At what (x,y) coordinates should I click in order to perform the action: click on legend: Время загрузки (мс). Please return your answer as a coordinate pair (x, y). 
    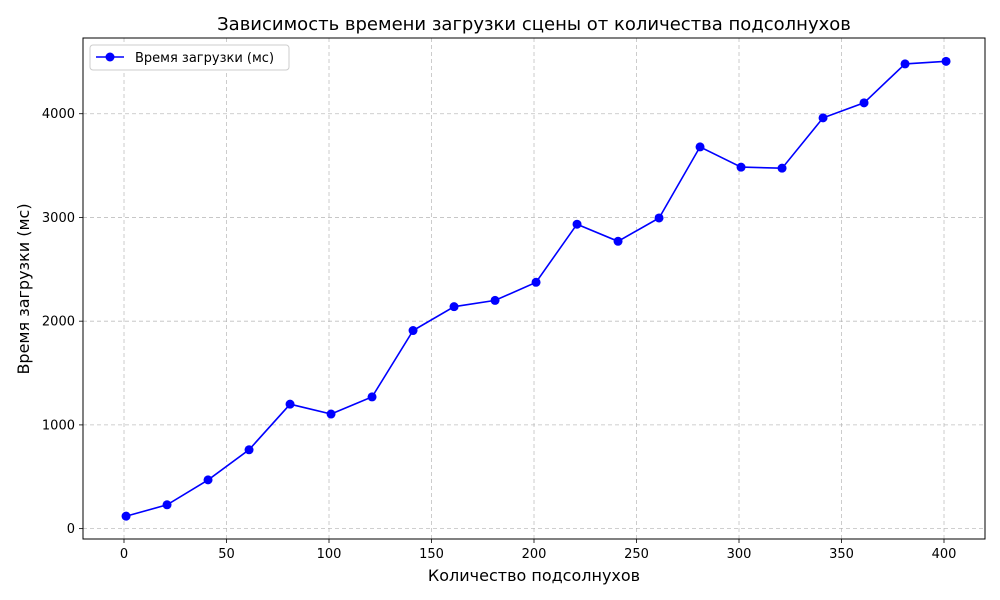
    Looking at the image, I should click on (189, 57).